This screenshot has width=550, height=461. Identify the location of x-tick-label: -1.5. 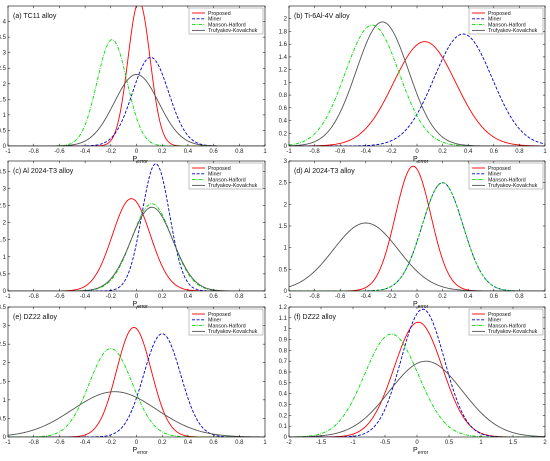
(321, 443).